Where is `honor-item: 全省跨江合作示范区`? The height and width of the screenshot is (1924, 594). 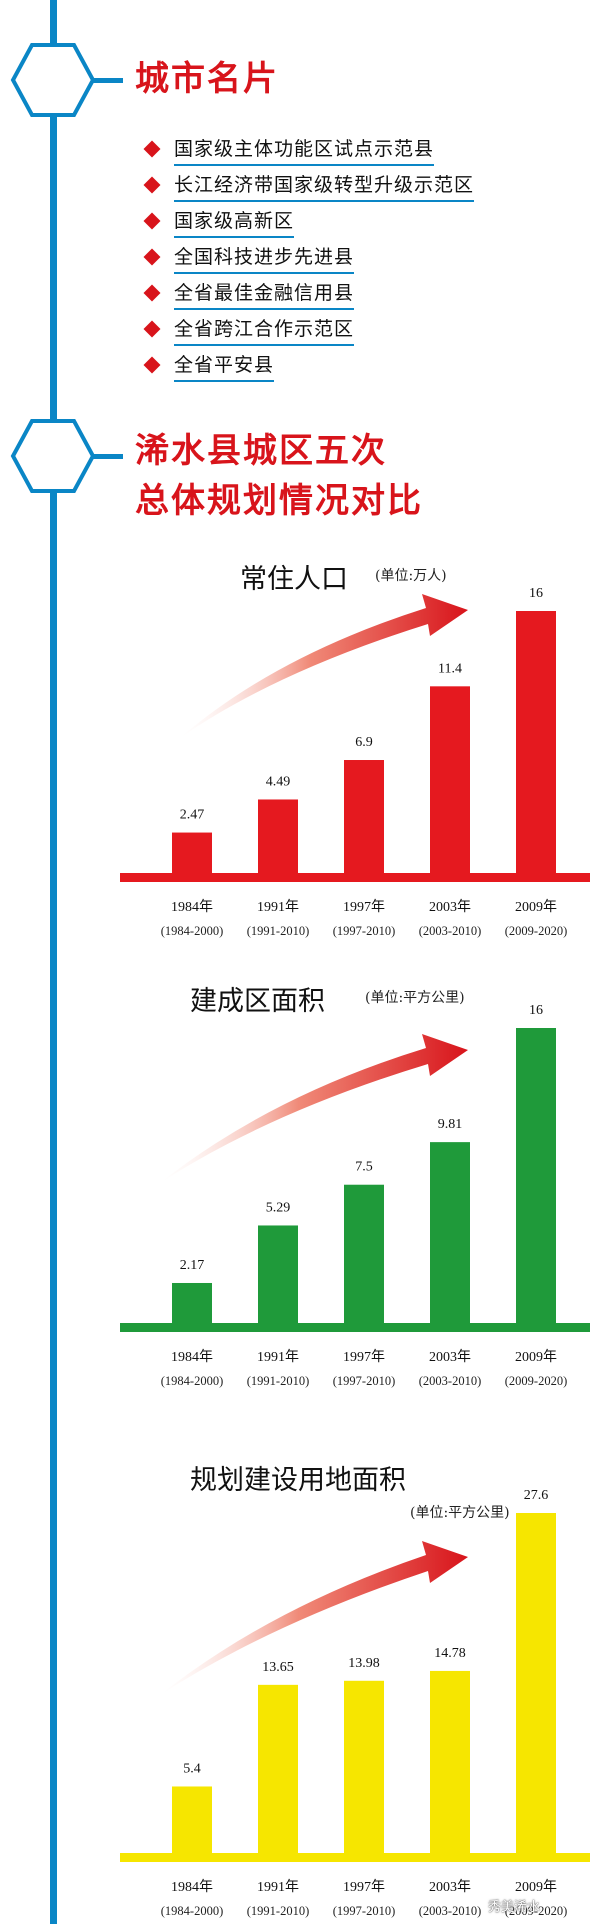 honor-item: 全省跨江合作示范区 is located at coordinates (307, 330).